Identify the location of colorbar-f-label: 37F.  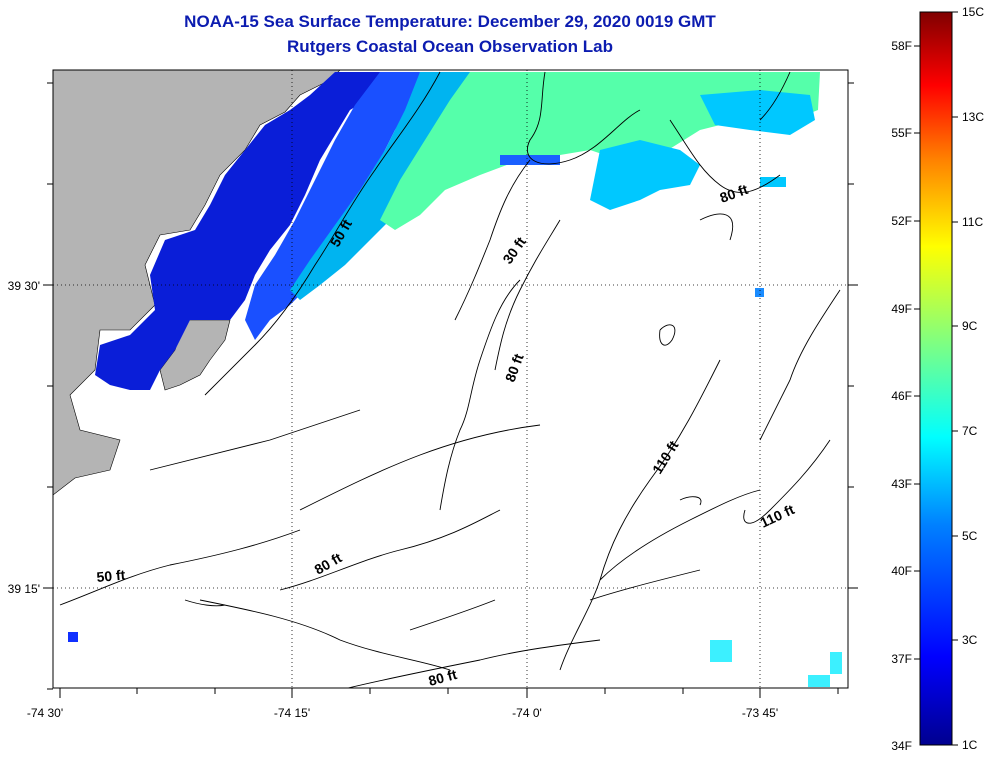
(901, 659).